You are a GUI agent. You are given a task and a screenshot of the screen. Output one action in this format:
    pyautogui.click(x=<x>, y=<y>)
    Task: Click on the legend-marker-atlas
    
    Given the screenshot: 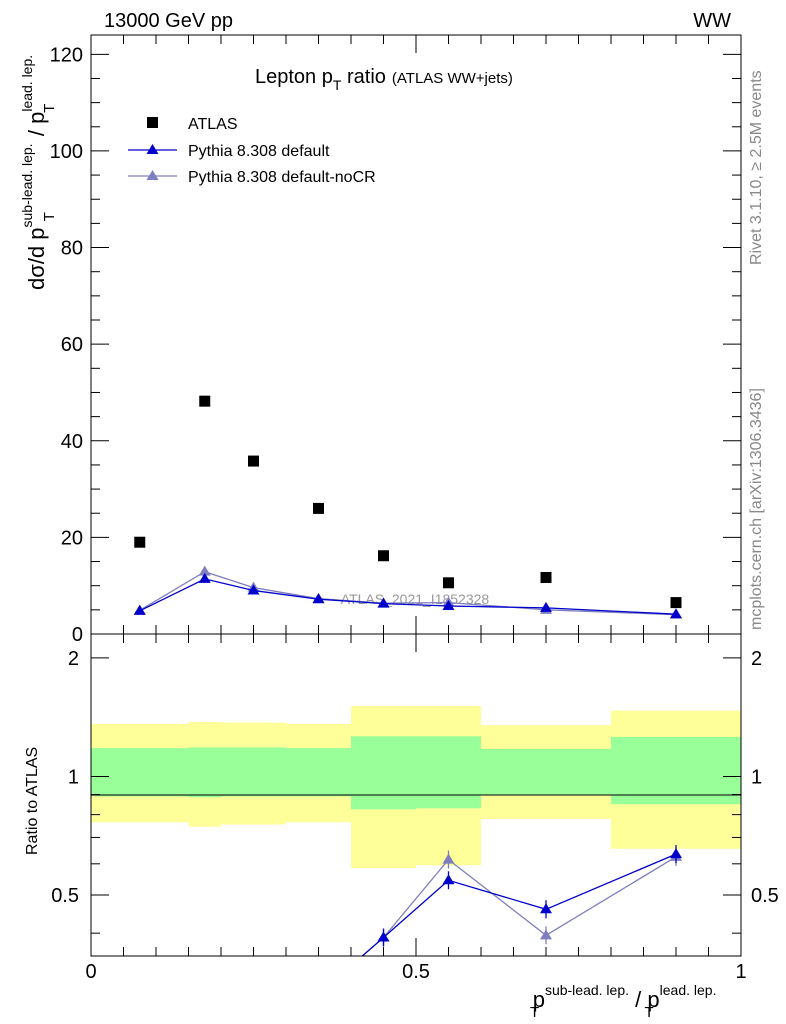 What is the action you would take?
    pyautogui.click(x=152, y=122)
    